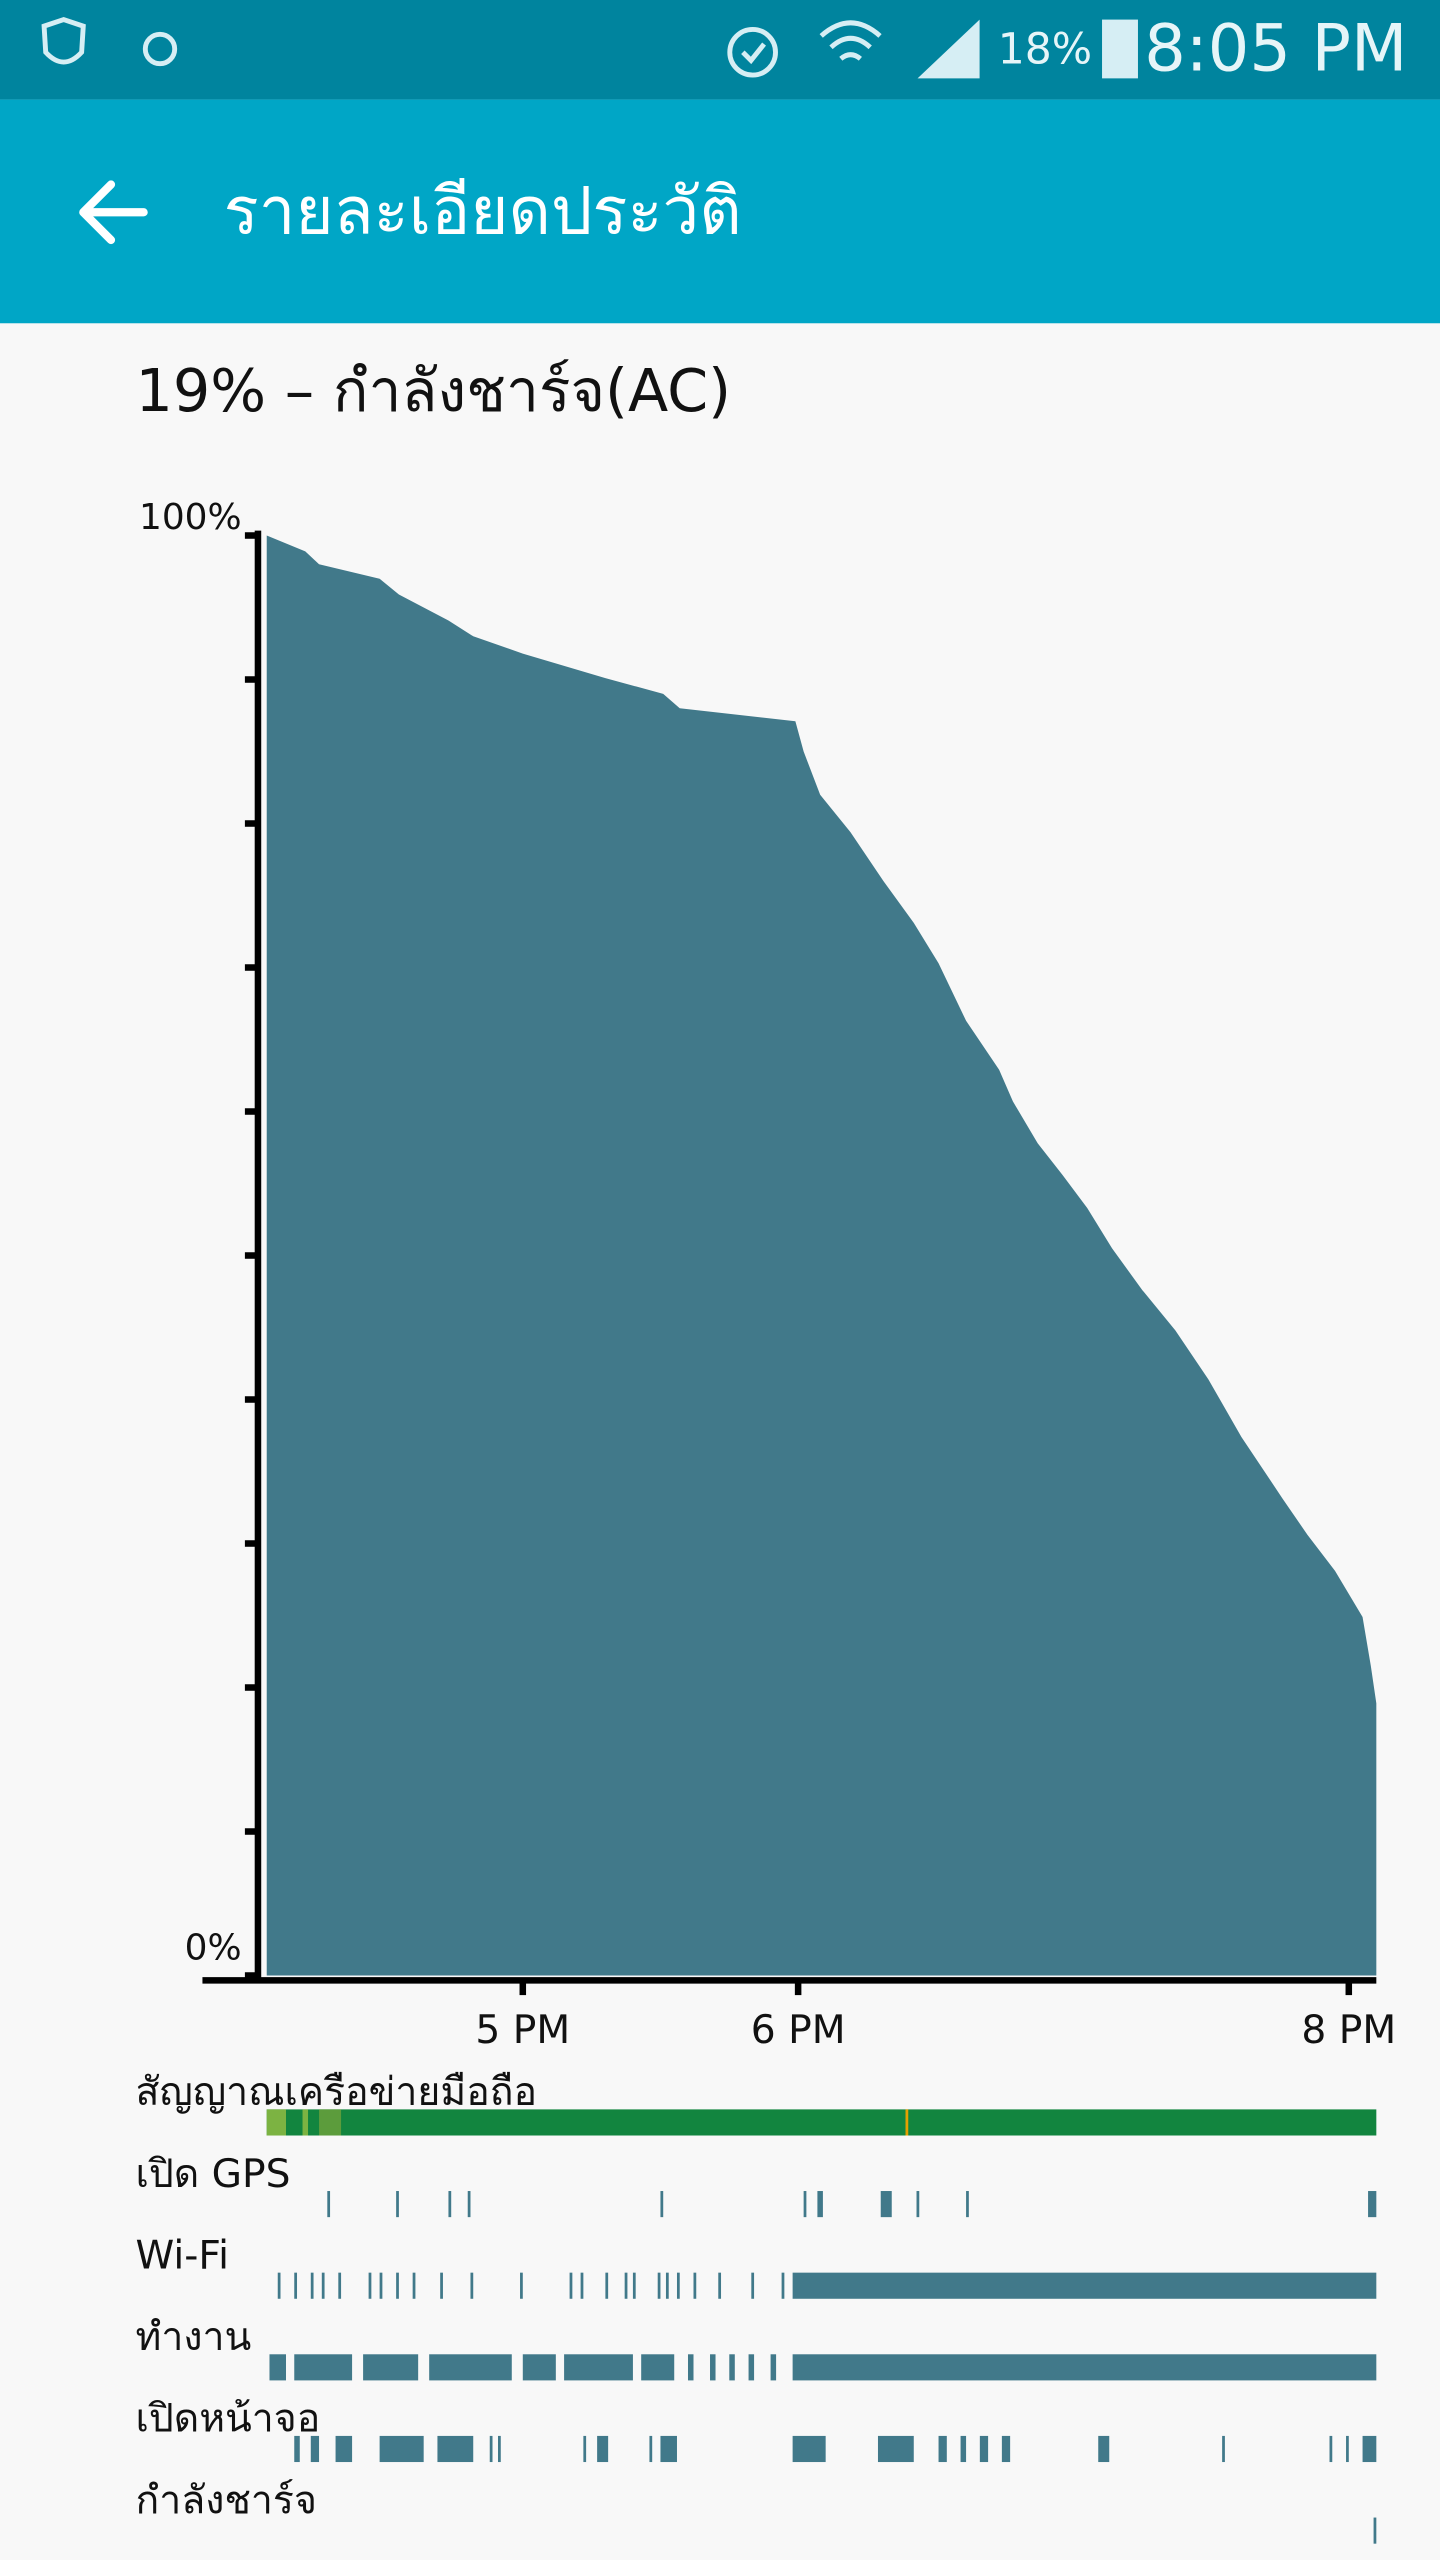 This screenshot has height=2560, width=1440. I want to click on x-tick-label: 6 PM, so click(798, 2030).